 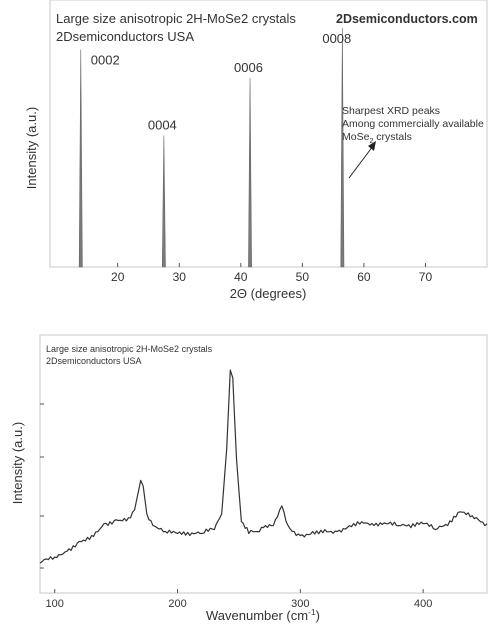 I want to click on raman-xtick-label: 100, so click(x=55, y=604).